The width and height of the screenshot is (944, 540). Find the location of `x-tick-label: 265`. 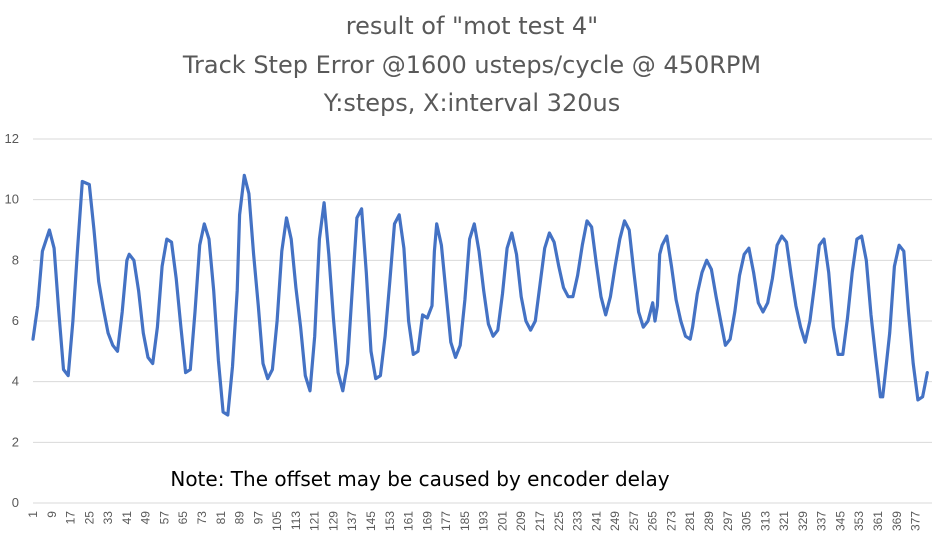

x-tick-label: 265 is located at coordinates (653, 521).